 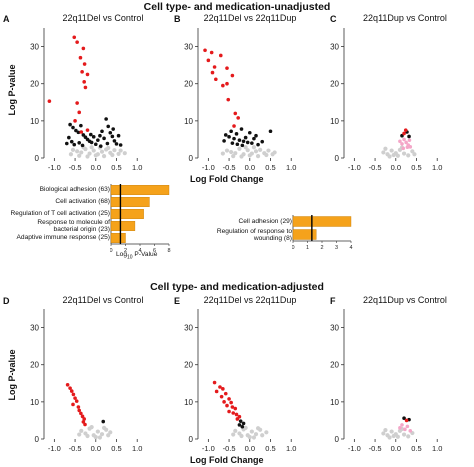 I want to click on panel-letter-b: B, so click(x=177, y=19).